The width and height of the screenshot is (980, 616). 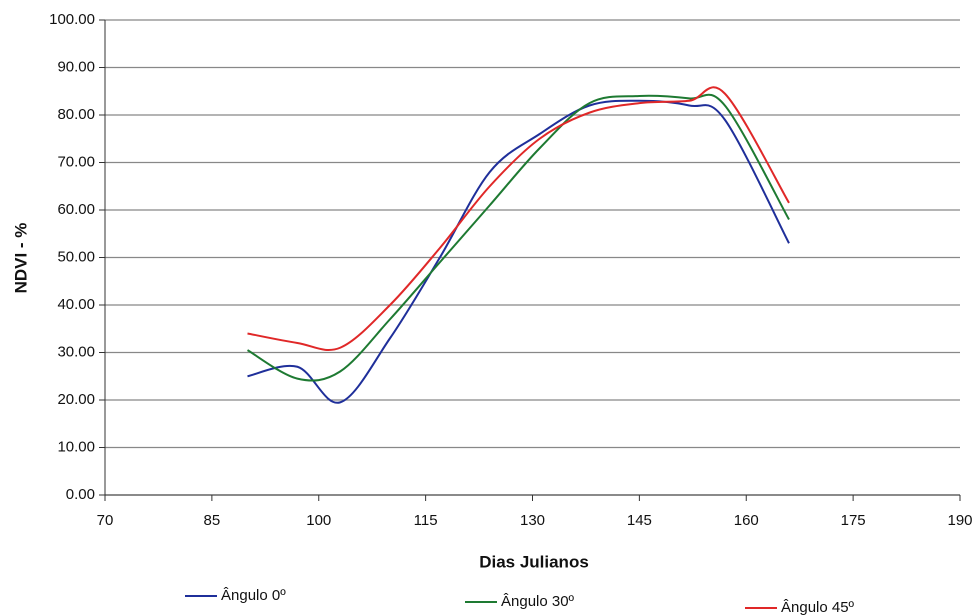 I want to click on y-tick-label: 10.00, so click(x=76, y=446).